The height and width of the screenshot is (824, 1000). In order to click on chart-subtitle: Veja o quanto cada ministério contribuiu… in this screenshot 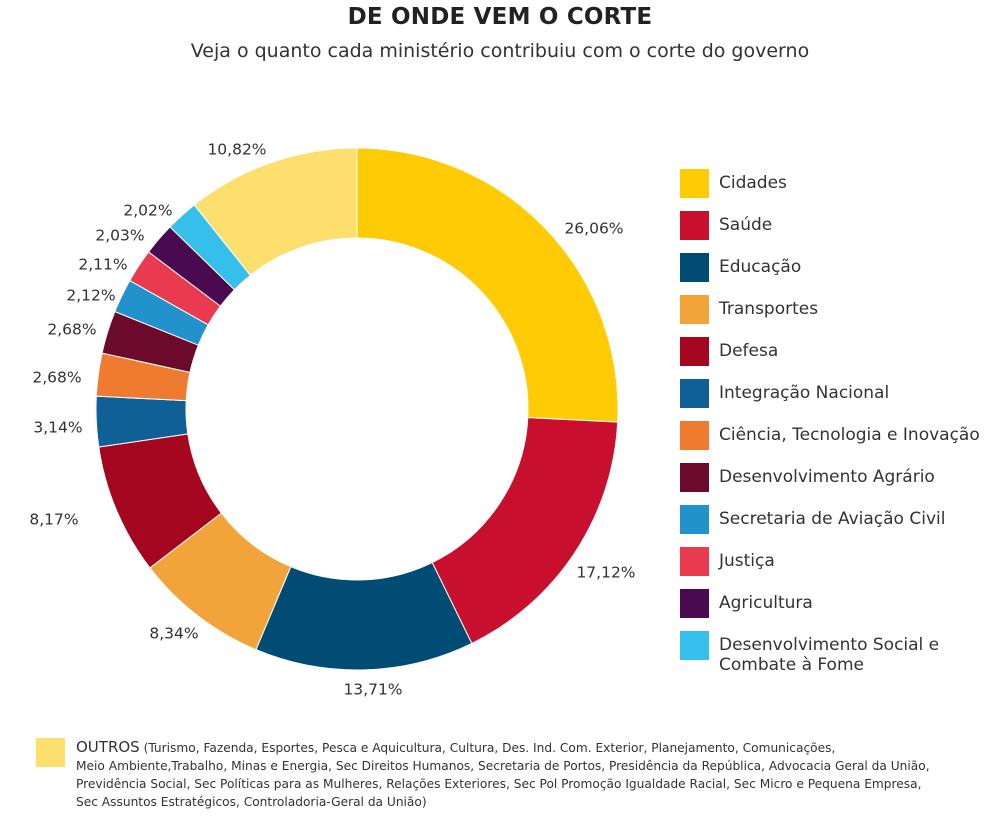, I will do `click(500, 51)`.